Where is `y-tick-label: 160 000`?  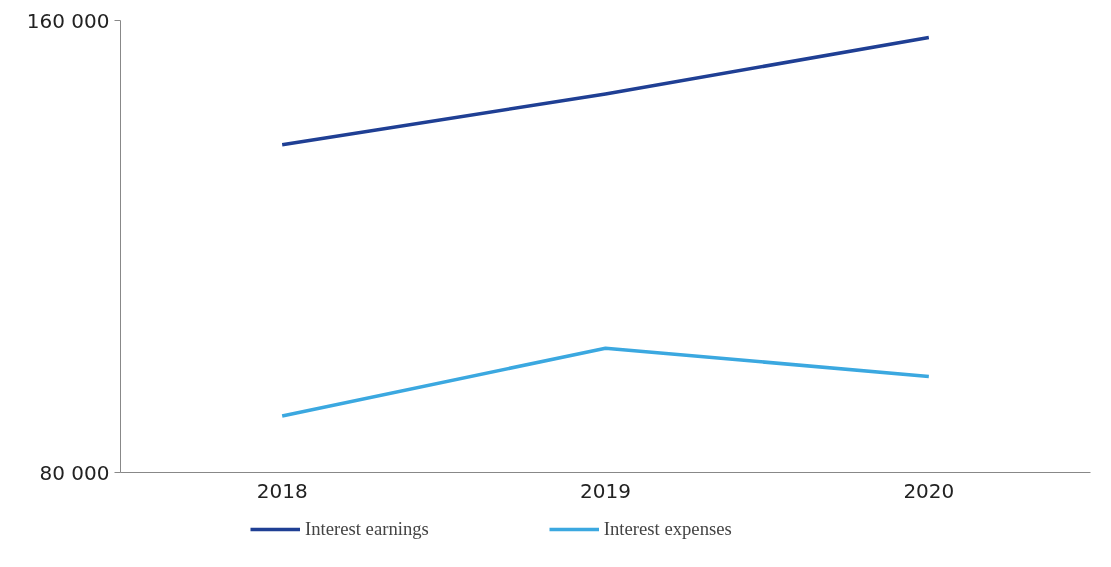
y-tick-label: 160 000 is located at coordinates (68, 20).